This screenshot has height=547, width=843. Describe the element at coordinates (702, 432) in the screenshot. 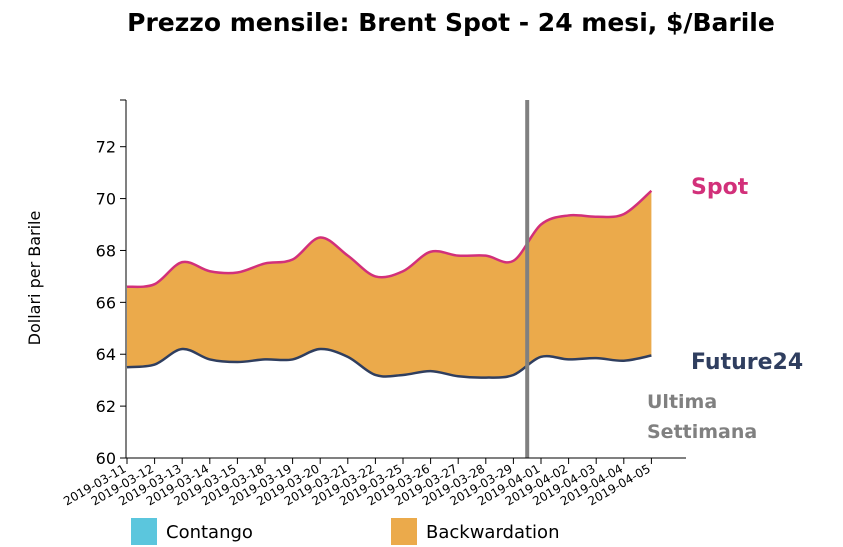

I see `annotation-settimana: Settimana` at that location.